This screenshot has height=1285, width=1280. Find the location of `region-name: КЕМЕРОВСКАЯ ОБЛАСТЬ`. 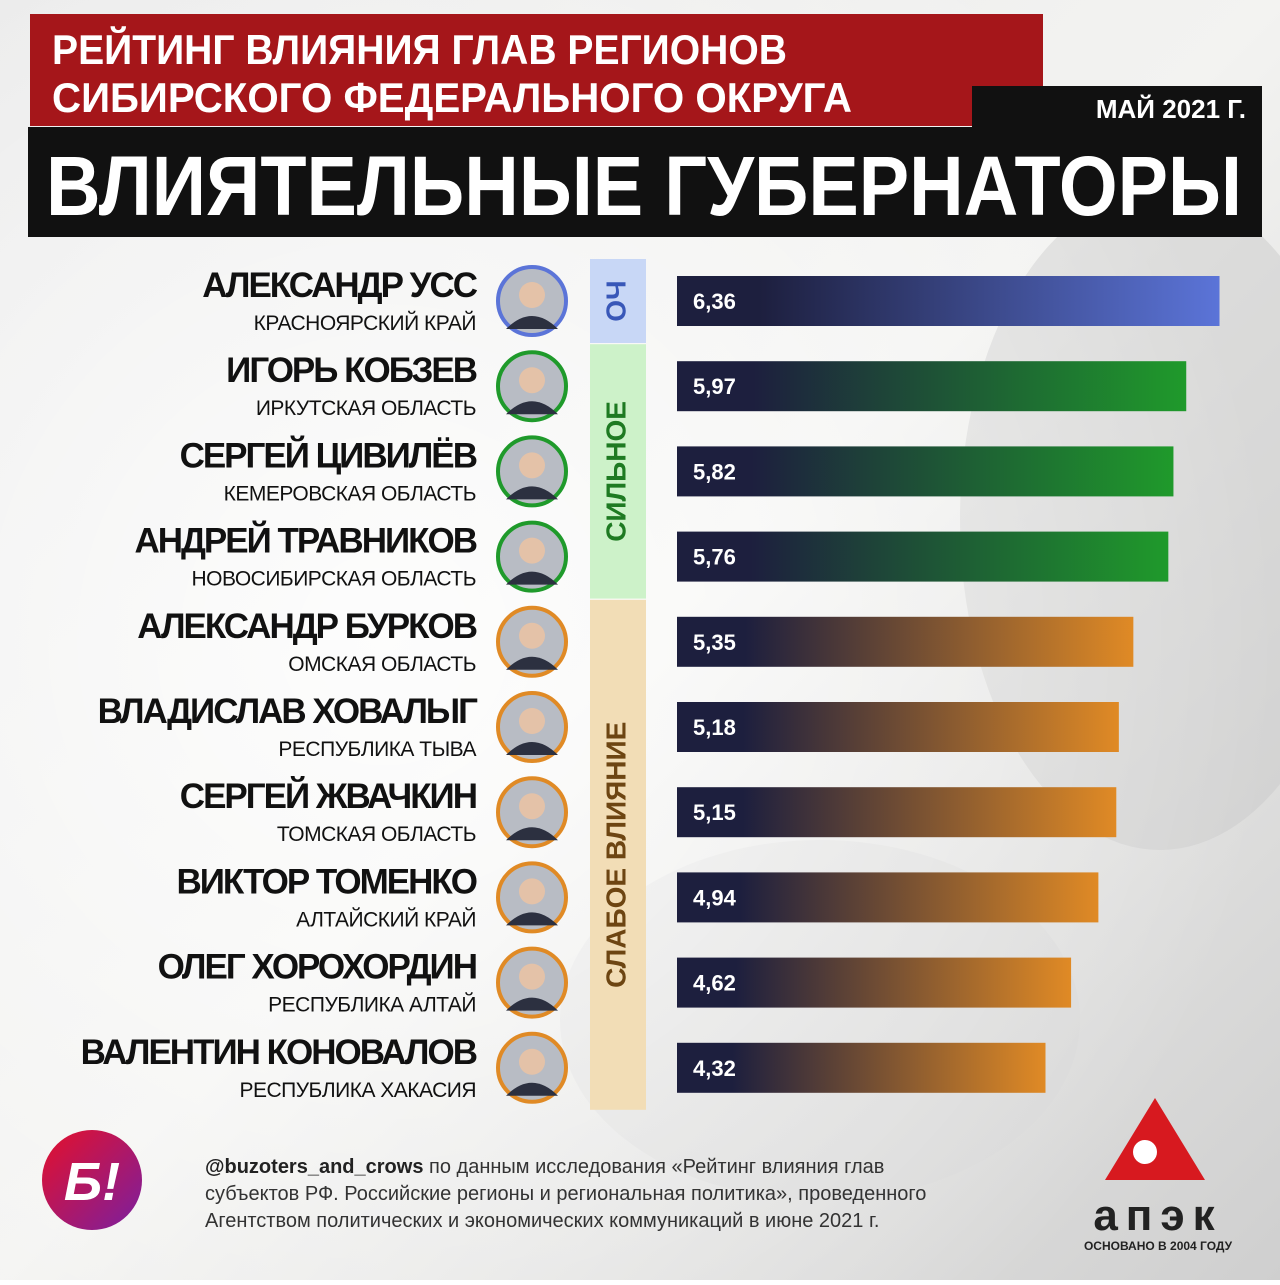

region-name: КЕМЕРОВСКАЯ ОБЛАСТЬ is located at coordinates (350, 493).